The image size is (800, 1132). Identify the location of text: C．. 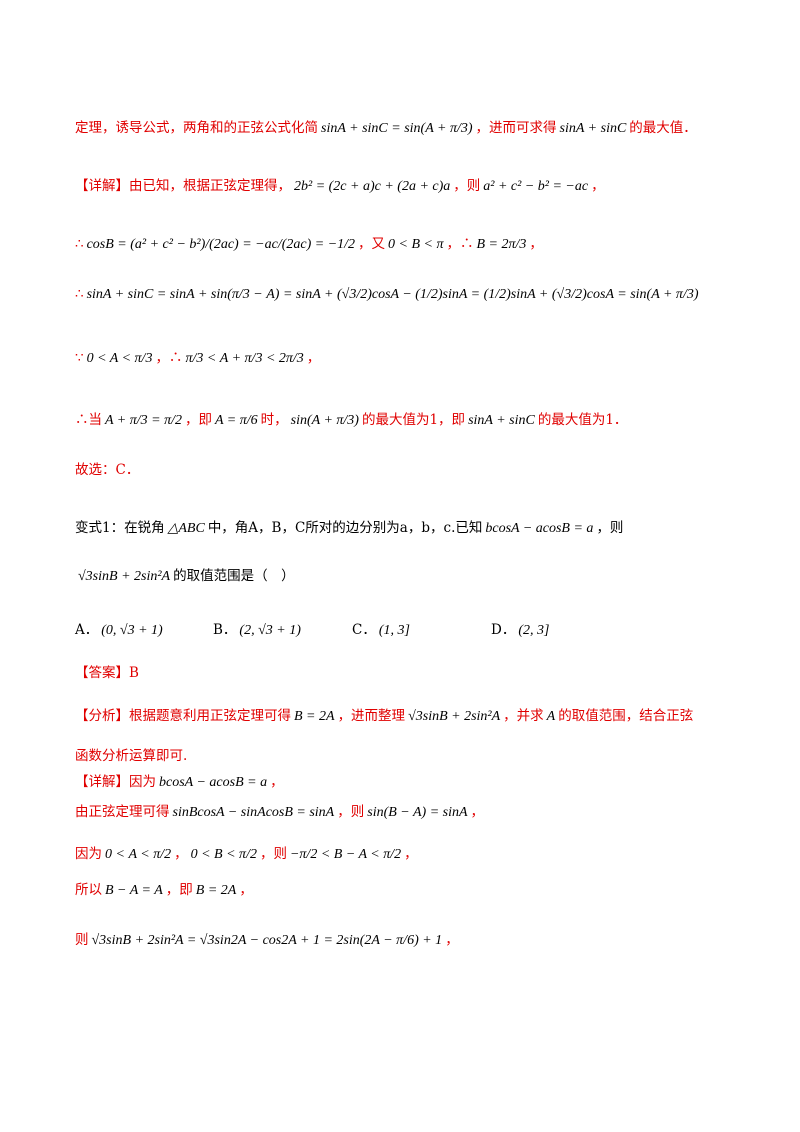
(364, 630).